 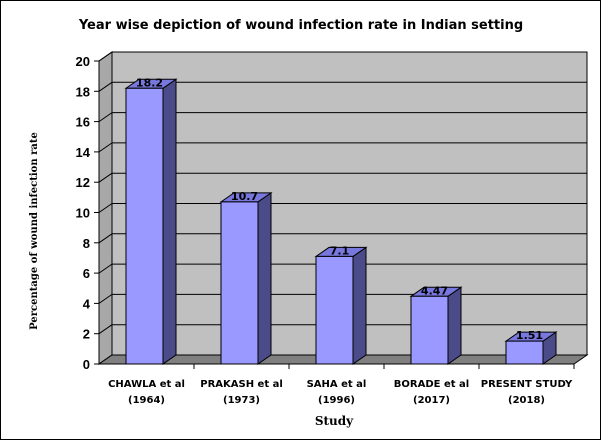 What do you see at coordinates (83, 91) in the screenshot?
I see `y-tick-label: 18` at bounding box center [83, 91].